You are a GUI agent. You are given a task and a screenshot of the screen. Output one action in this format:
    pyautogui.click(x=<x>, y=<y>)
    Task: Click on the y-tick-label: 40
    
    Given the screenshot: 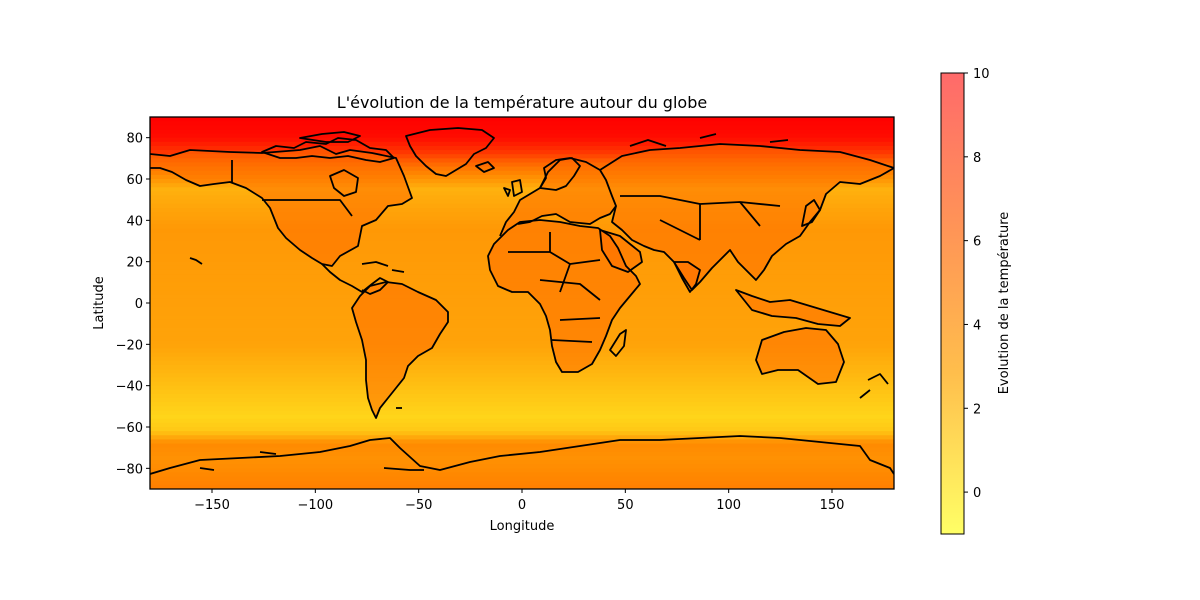 What is the action you would take?
    pyautogui.click(x=134, y=221)
    